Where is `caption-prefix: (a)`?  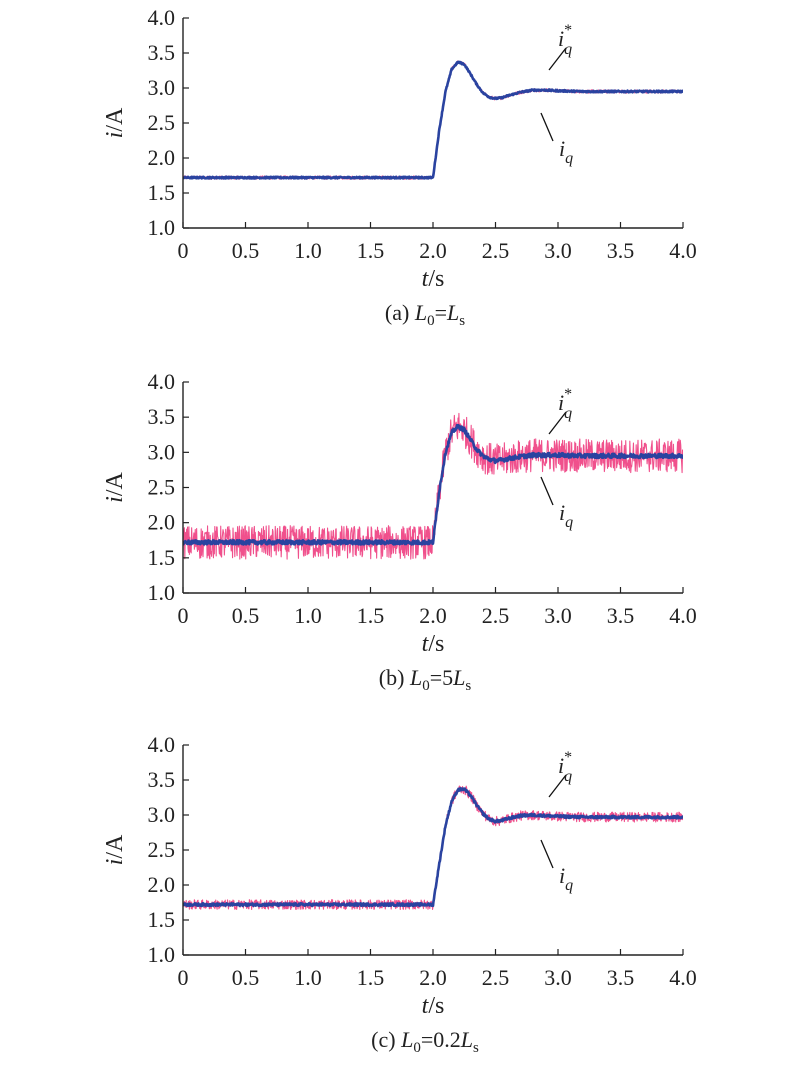 caption-prefix: (a) is located at coordinates (400, 312).